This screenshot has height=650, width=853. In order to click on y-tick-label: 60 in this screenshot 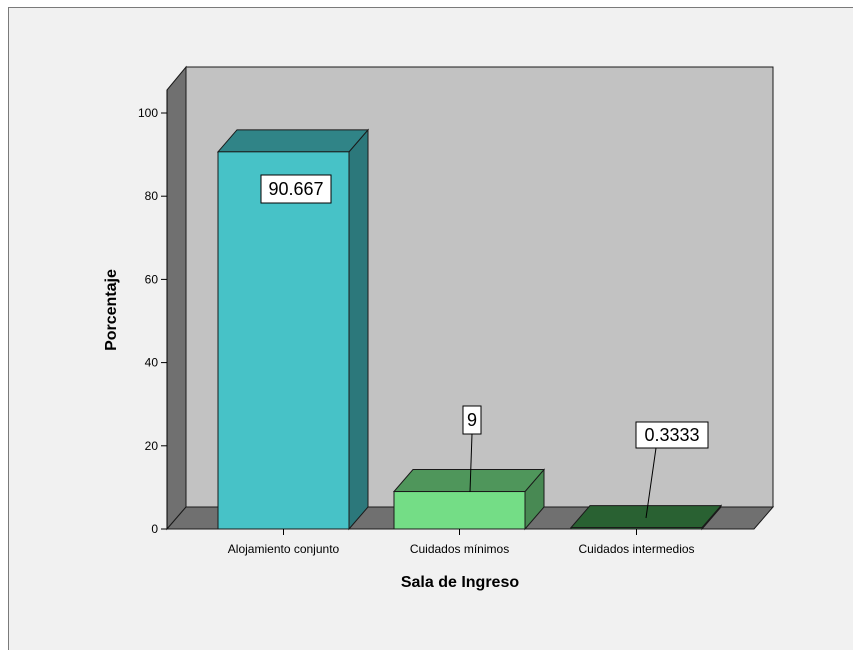, I will do `click(152, 279)`.